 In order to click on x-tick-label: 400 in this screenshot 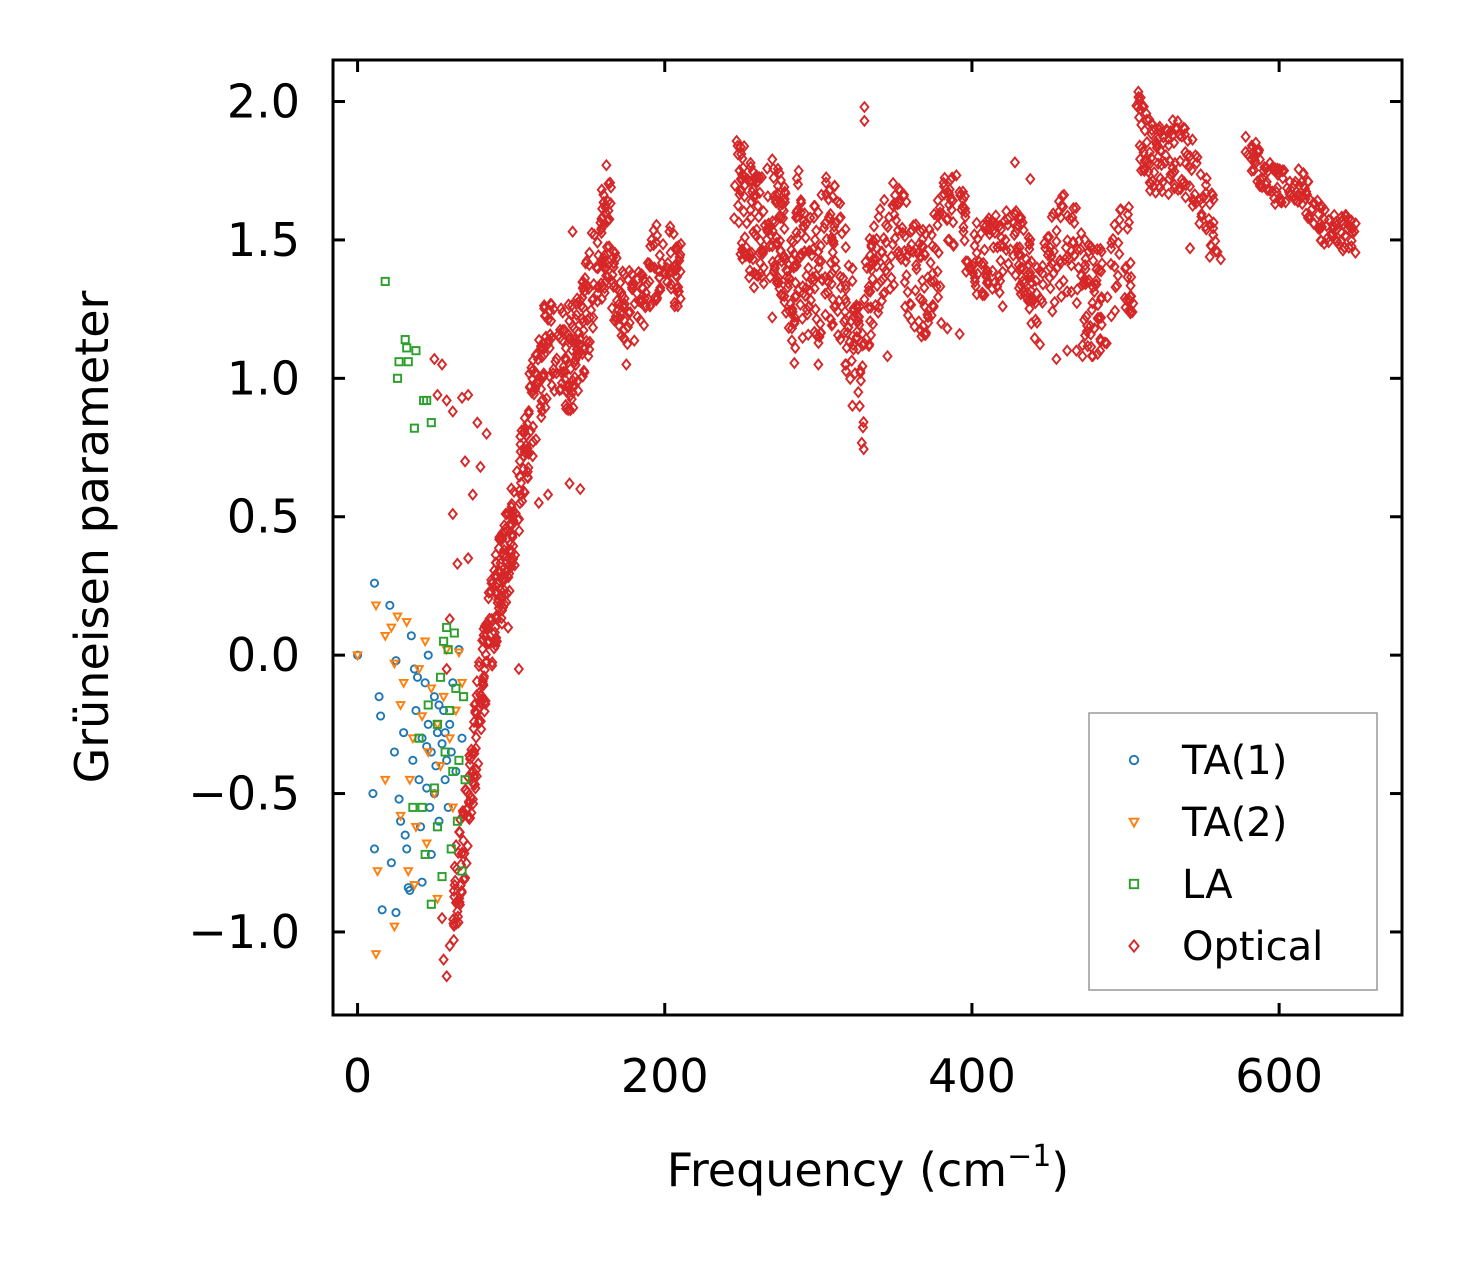, I will do `click(972, 1076)`.